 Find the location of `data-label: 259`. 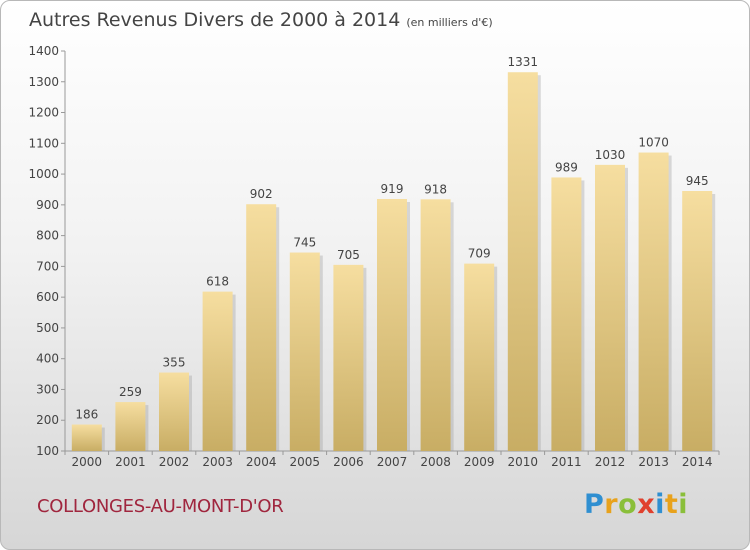

data-label: 259 is located at coordinates (130, 392).